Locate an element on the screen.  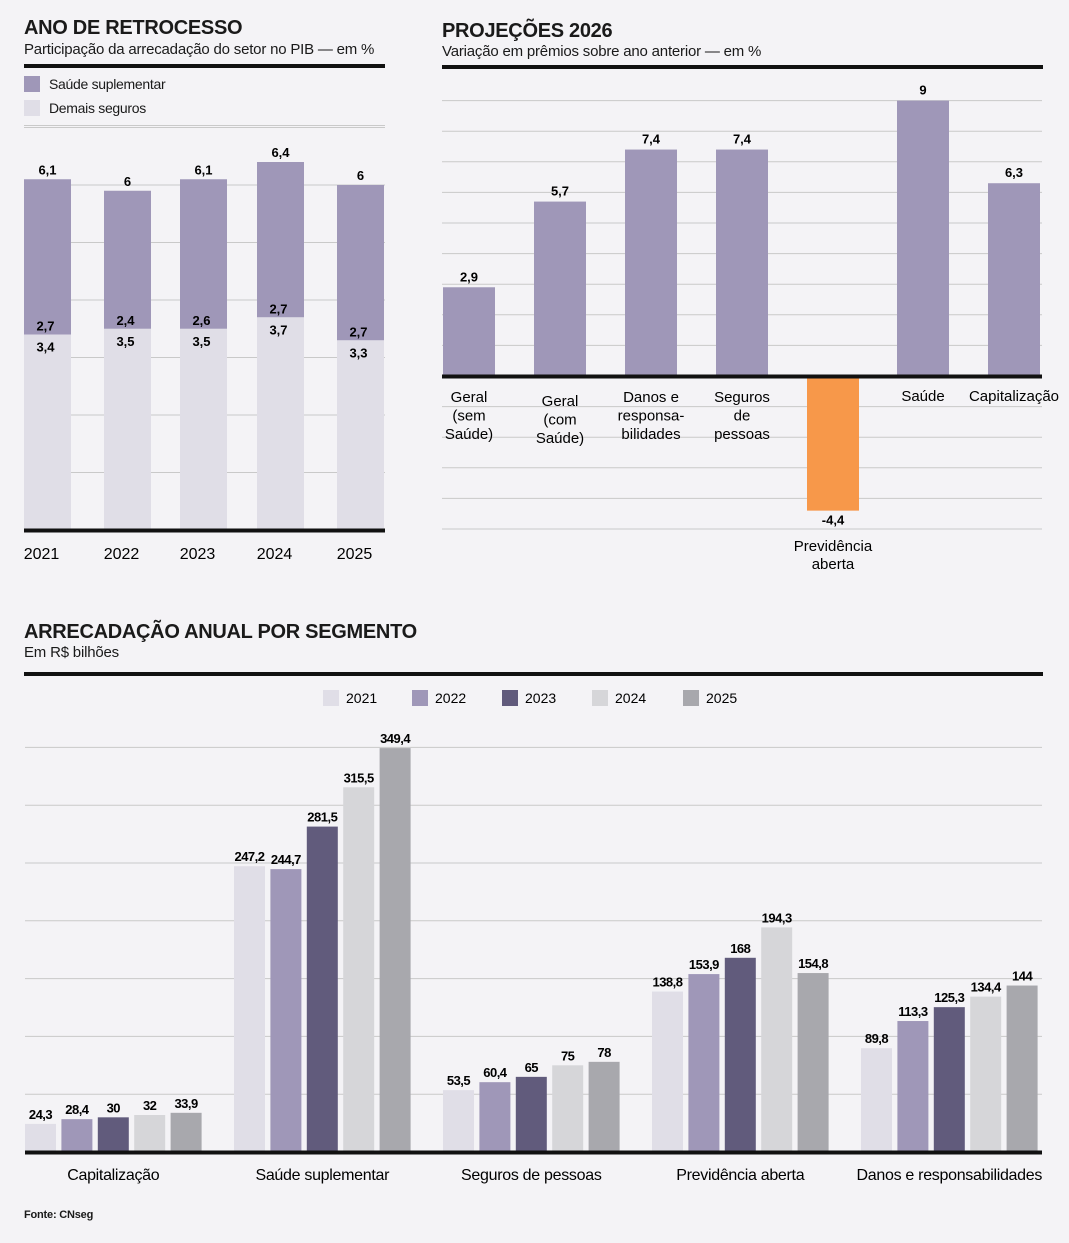
x-tick-label: de is located at coordinates (742, 416).